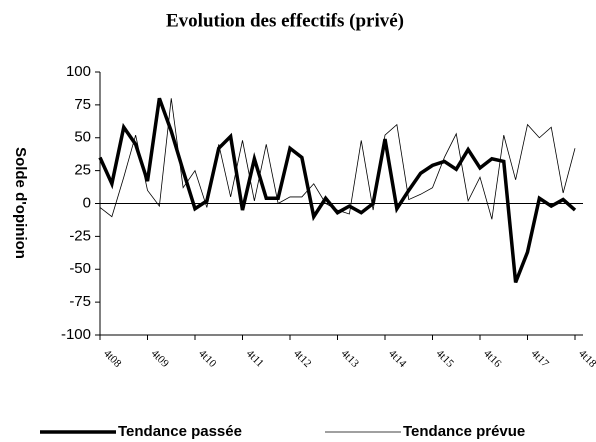 Image resolution: width=596 pixels, height=442 pixels. I want to click on x-tick-label: 4t15, so click(445, 359).